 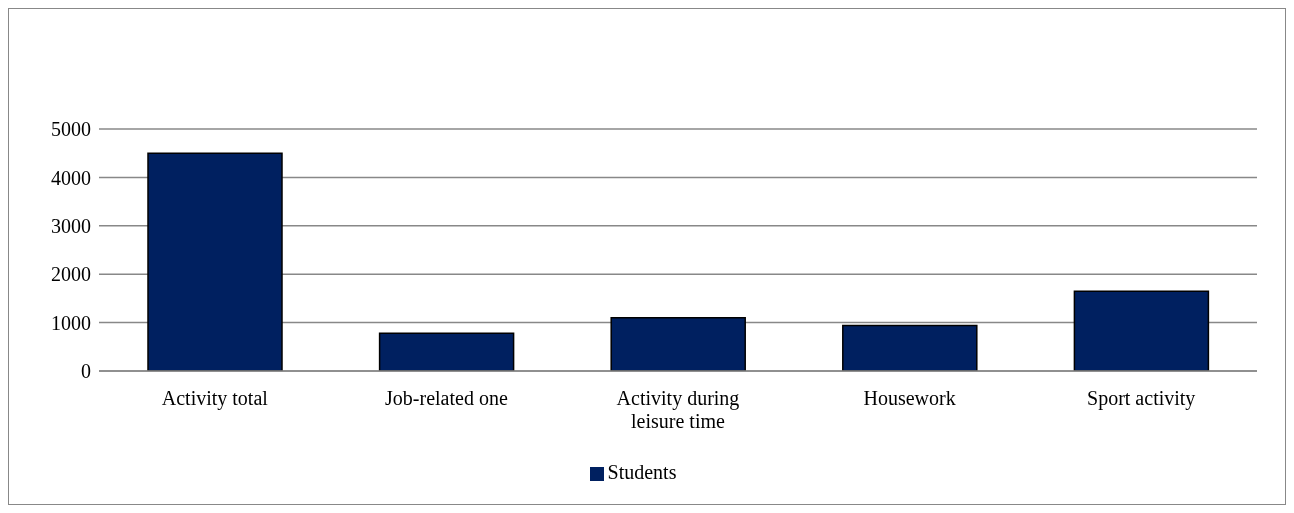 What do you see at coordinates (86, 371) in the screenshot?
I see `y-tick-label: 0` at bounding box center [86, 371].